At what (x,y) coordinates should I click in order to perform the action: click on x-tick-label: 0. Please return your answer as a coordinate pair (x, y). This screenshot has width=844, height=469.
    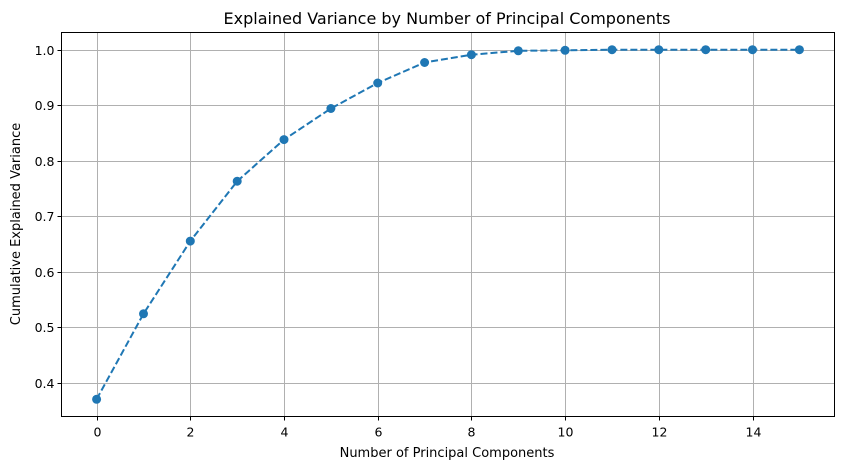
    Looking at the image, I should click on (98, 432).